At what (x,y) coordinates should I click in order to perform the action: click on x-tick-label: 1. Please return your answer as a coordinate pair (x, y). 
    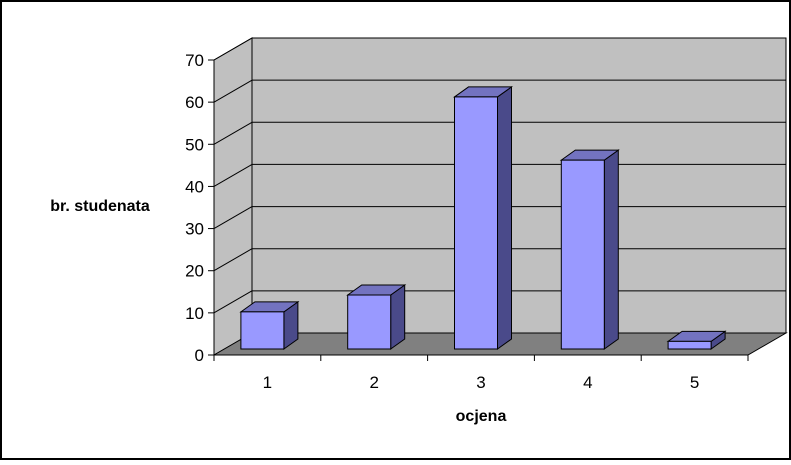
    Looking at the image, I should click on (267, 382).